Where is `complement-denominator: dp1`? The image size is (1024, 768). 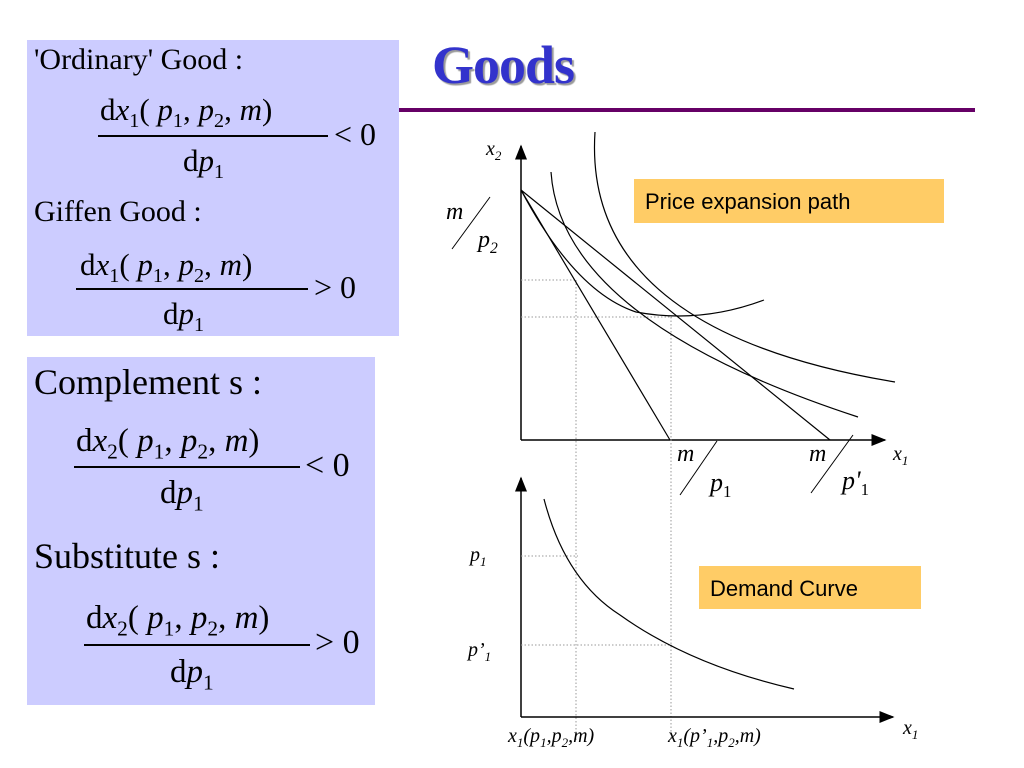
complement-denominator: dp1 is located at coordinates (182, 495).